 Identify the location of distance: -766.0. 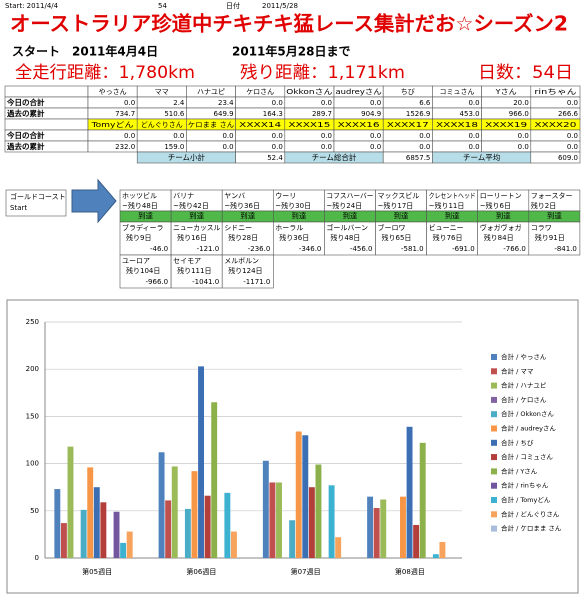
(514, 249).